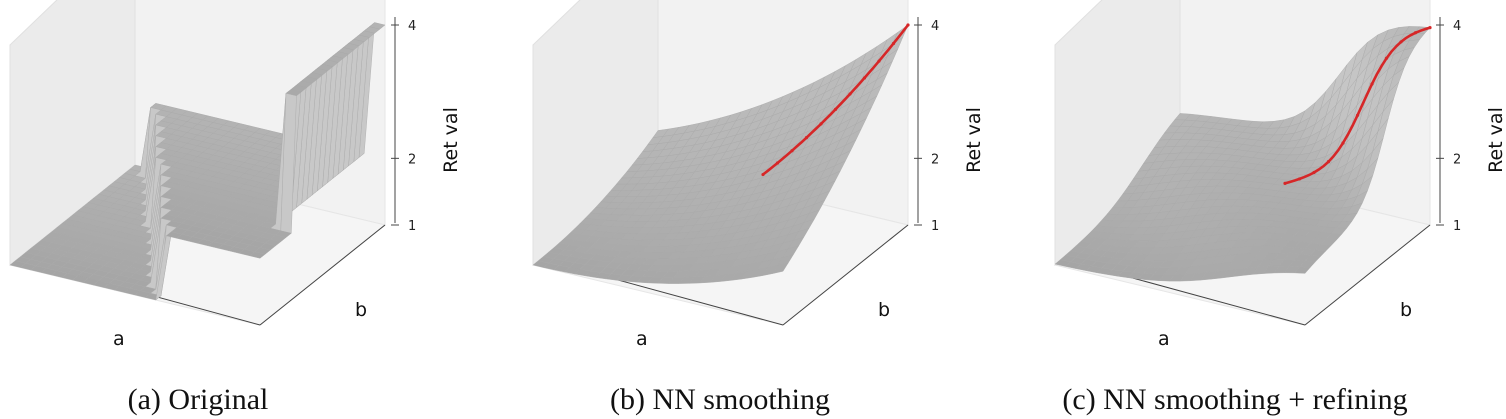  Describe the element at coordinates (1234, 399) in the screenshot. I see `panel-caption: (c) NN smoothing + refining` at that location.